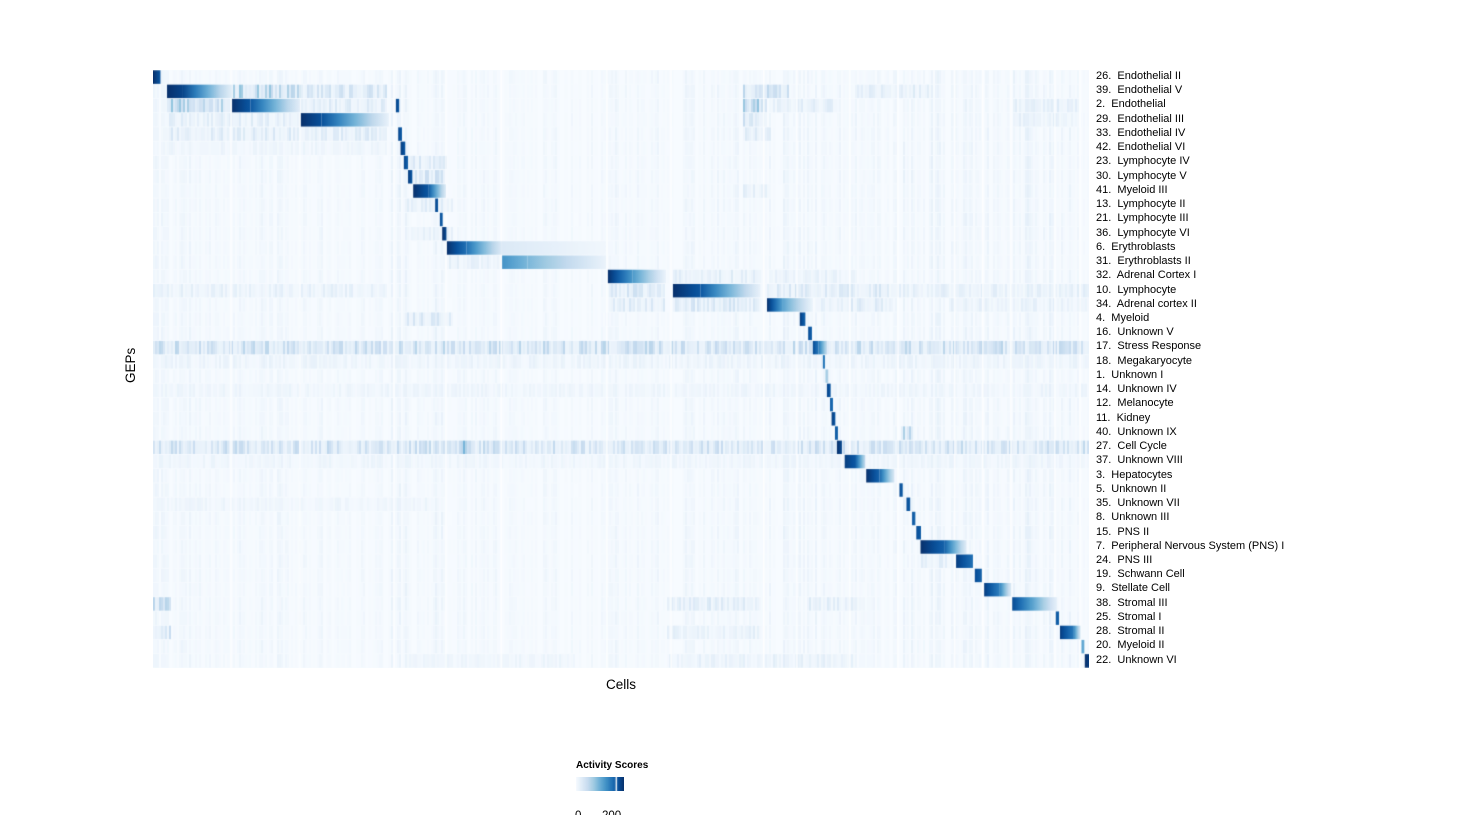  What do you see at coordinates (1131, 104) in the screenshot?
I see `row-label: 2. Endothelial` at bounding box center [1131, 104].